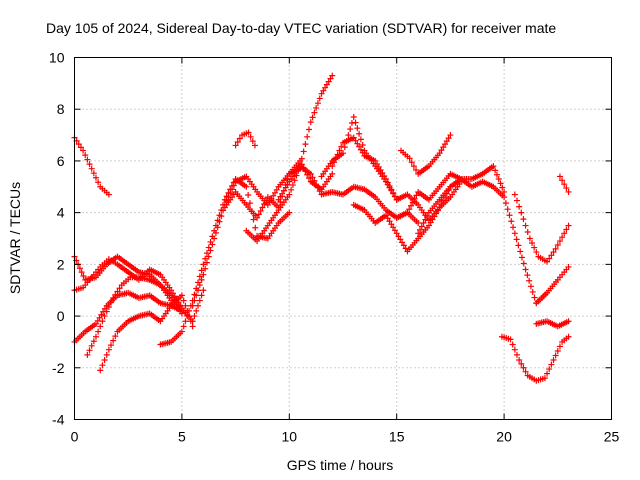 This screenshot has height=480, width=640. I want to click on x-tick-label: 15, so click(397, 437).